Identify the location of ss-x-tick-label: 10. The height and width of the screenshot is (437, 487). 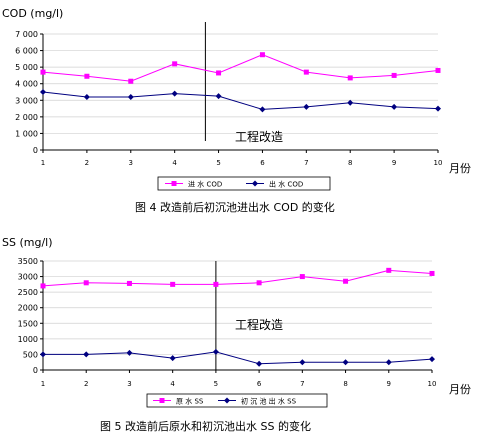
(432, 384).